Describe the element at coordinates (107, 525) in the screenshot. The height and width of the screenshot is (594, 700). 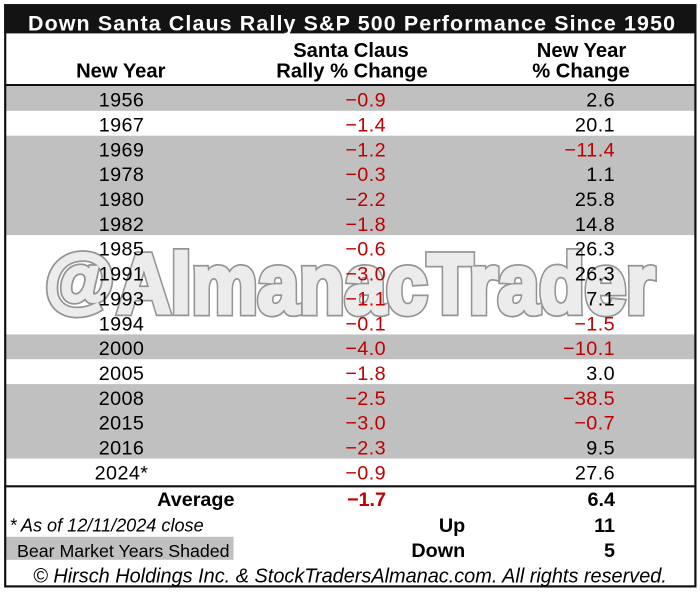
I see `svg-text: * As of 12/11/2024 close` at that location.